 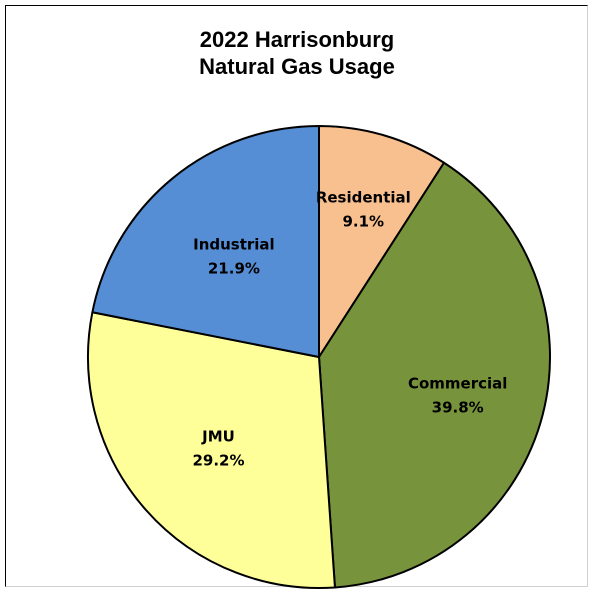 I want to click on chart-title-line-1: 2022 Harrisonburg, so click(x=297, y=39).